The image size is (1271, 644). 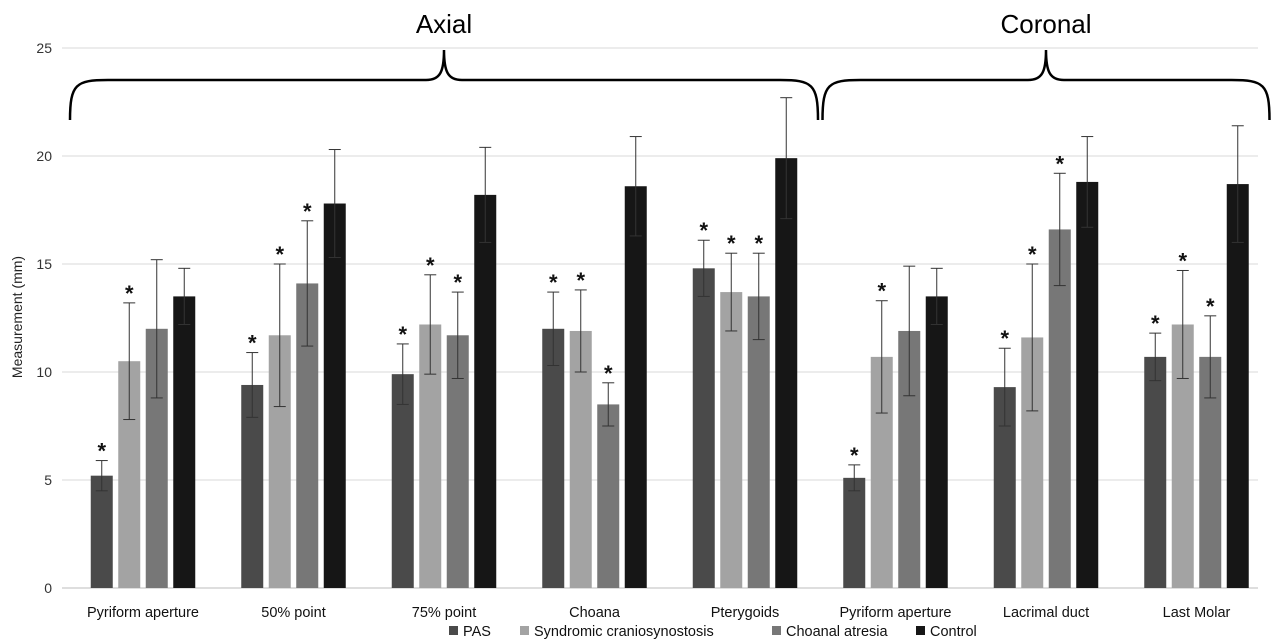 What do you see at coordinates (745, 613) in the screenshot?
I see `category-label: Pterygoids` at bounding box center [745, 613].